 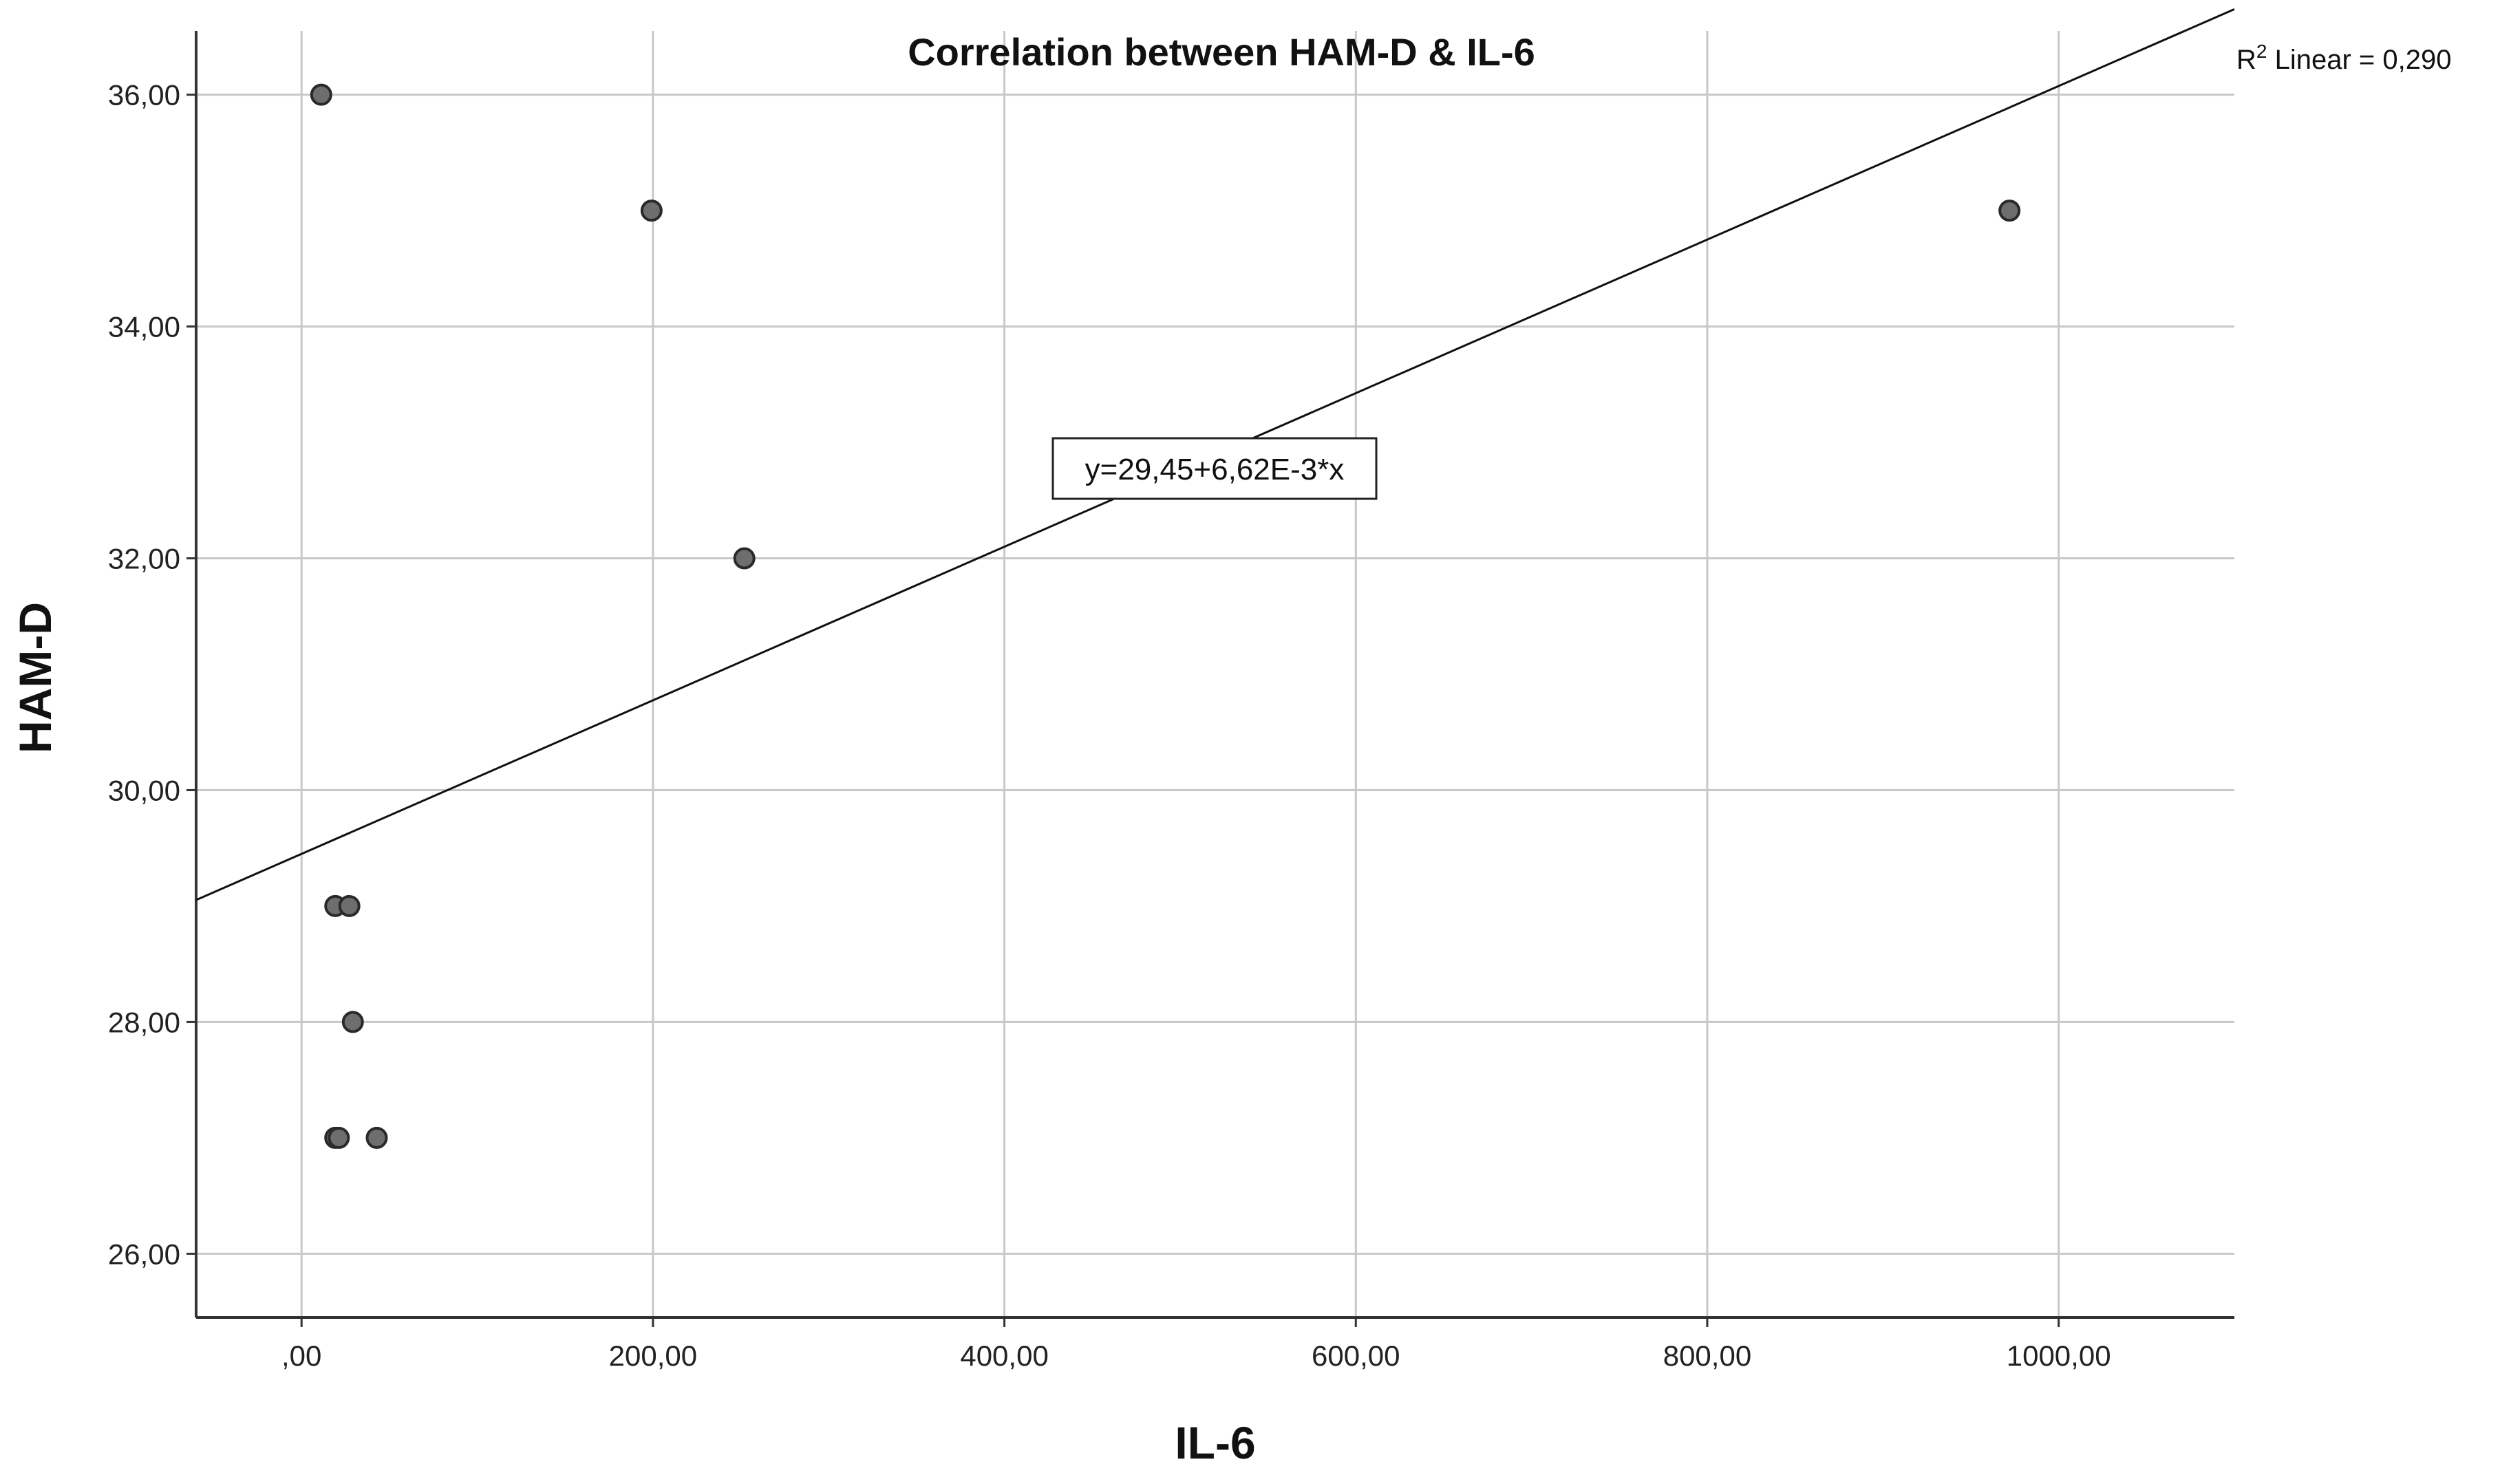 I want to click on equation-box: y=29,45+6,62E-3*x, so click(x=1214, y=468).